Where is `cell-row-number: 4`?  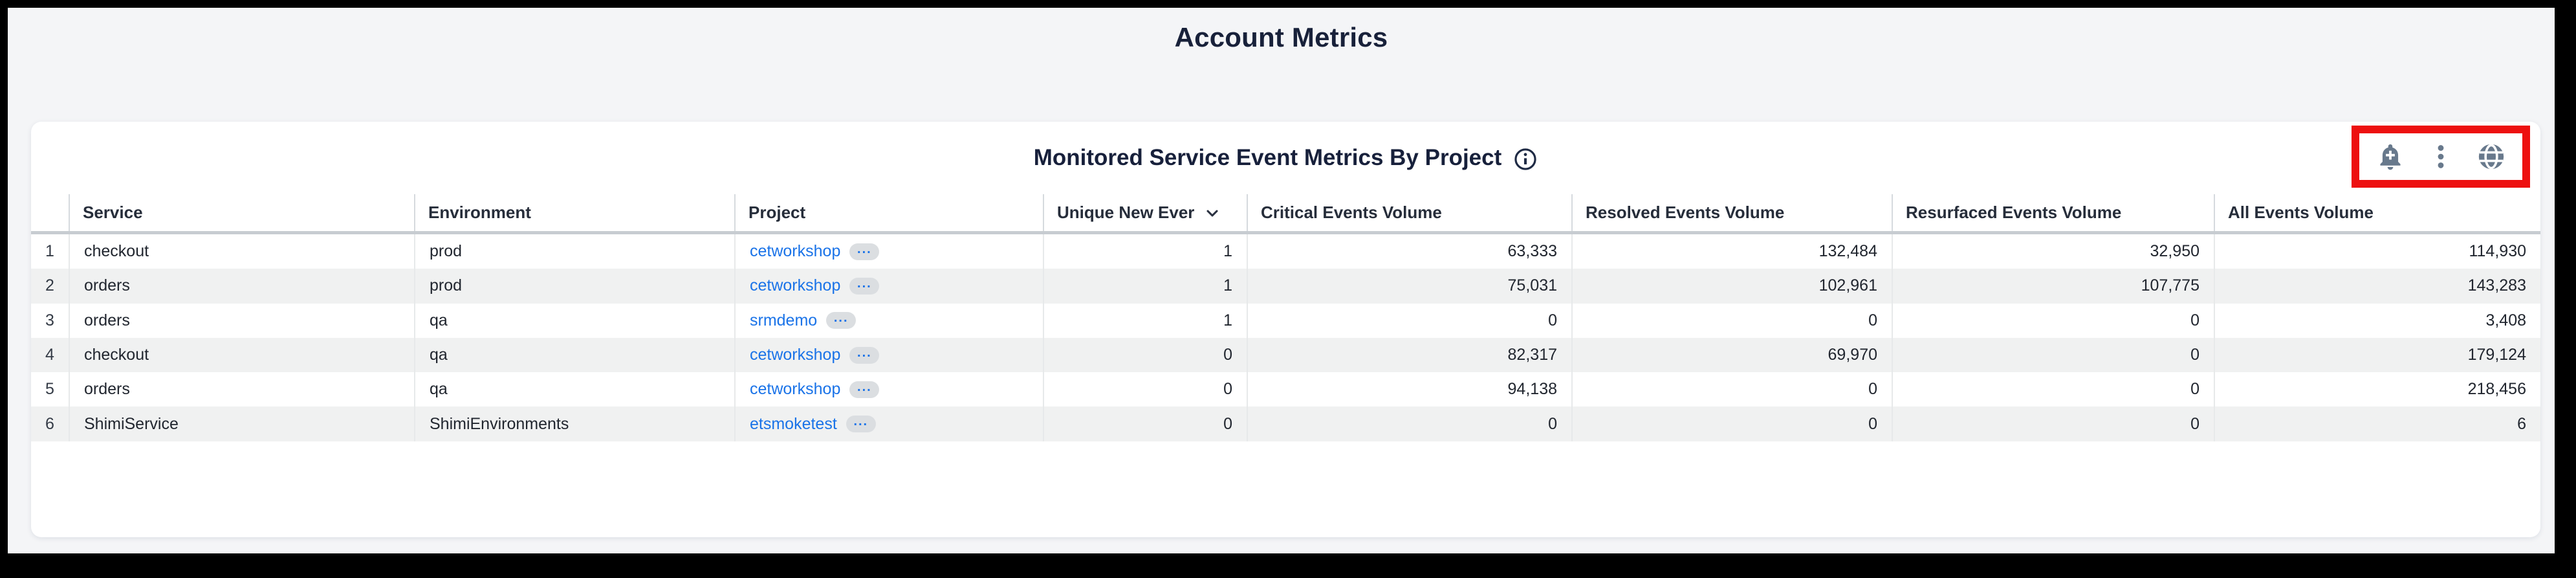
cell-row-number: 4 is located at coordinates (50, 355).